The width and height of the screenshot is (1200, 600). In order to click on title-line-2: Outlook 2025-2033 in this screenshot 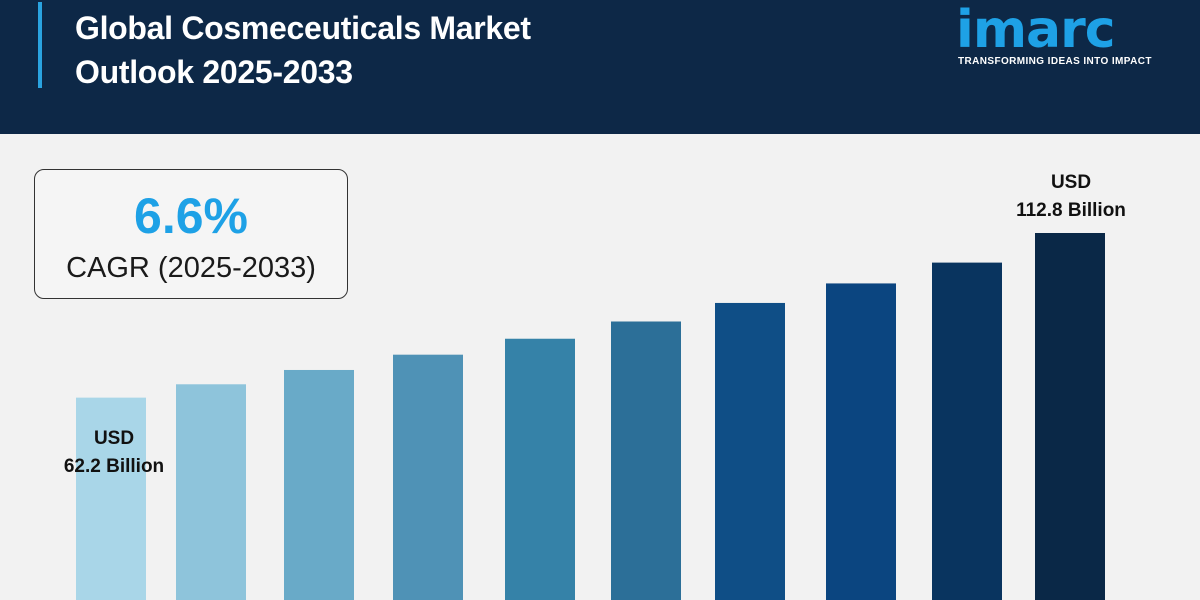, I will do `click(214, 72)`.